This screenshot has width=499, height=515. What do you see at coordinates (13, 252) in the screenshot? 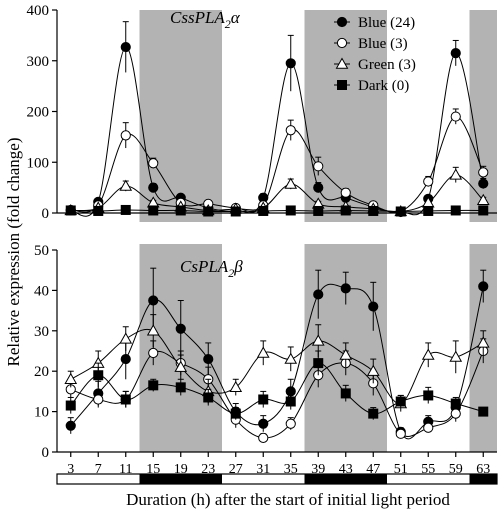
I see `y-axis-label: Relative expression (fold change)` at bounding box center [13, 252].